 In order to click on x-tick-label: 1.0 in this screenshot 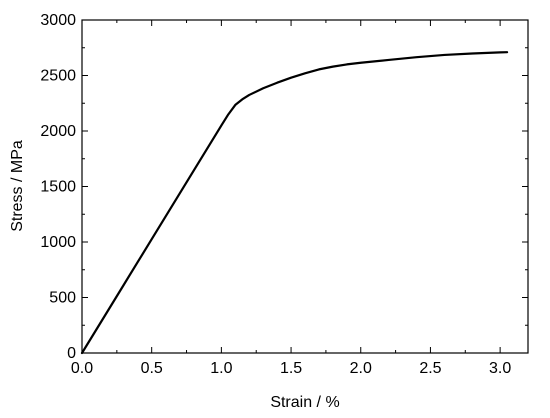, I will do `click(221, 368)`.